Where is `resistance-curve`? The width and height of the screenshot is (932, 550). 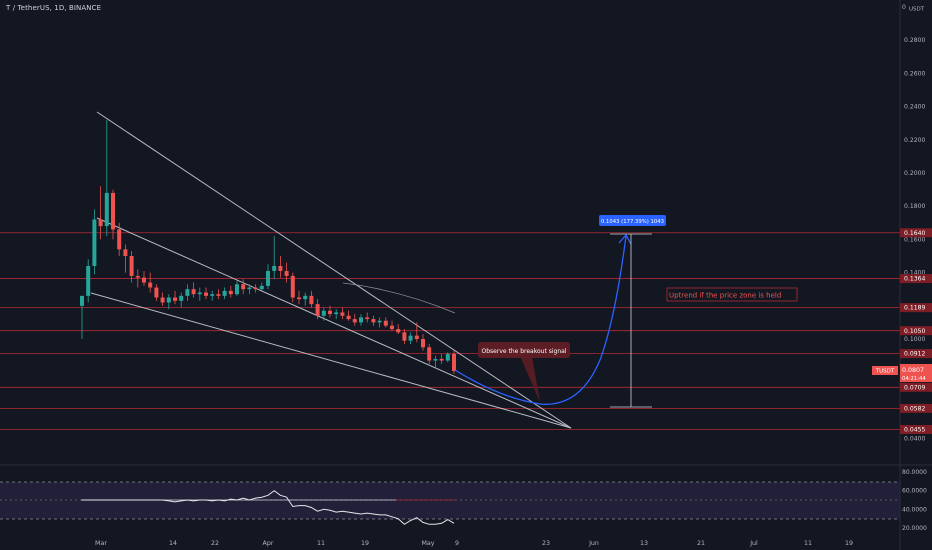
resistance-curve is located at coordinates (399, 298).